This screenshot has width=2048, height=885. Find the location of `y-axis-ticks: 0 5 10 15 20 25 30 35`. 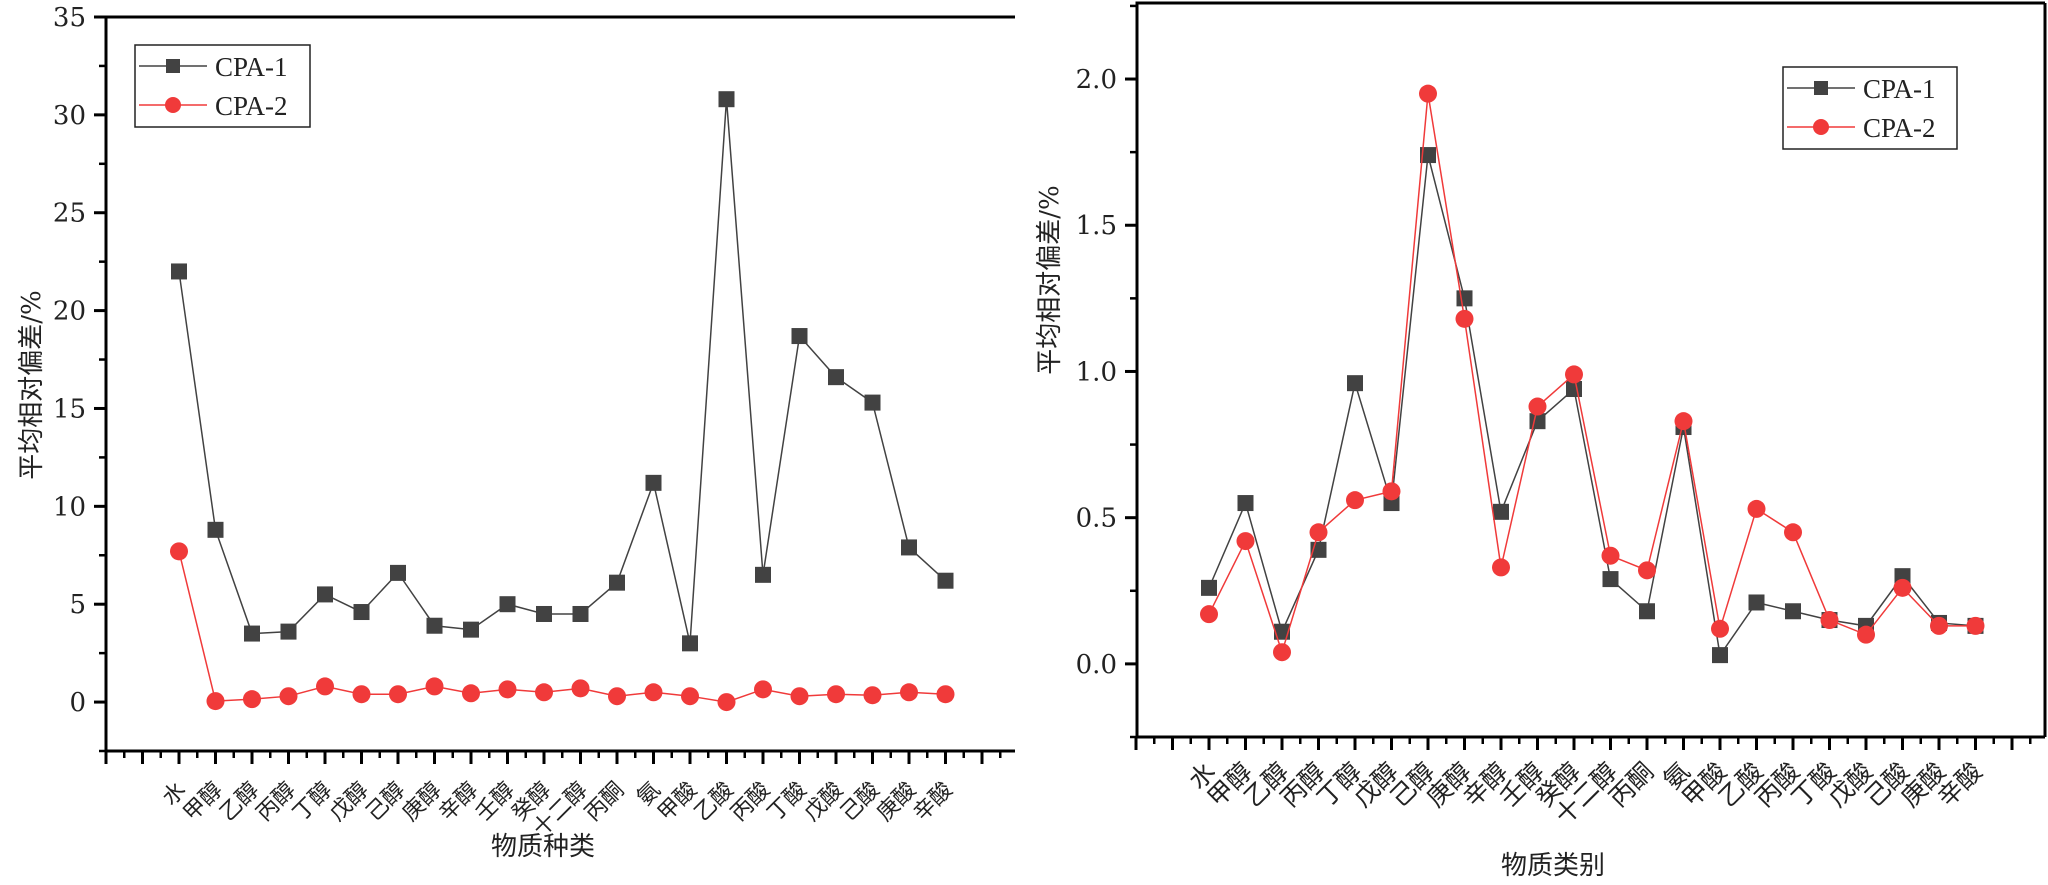

y-axis-ticks: 0 5 10 15 20 25 30 35 is located at coordinates (79, 378).